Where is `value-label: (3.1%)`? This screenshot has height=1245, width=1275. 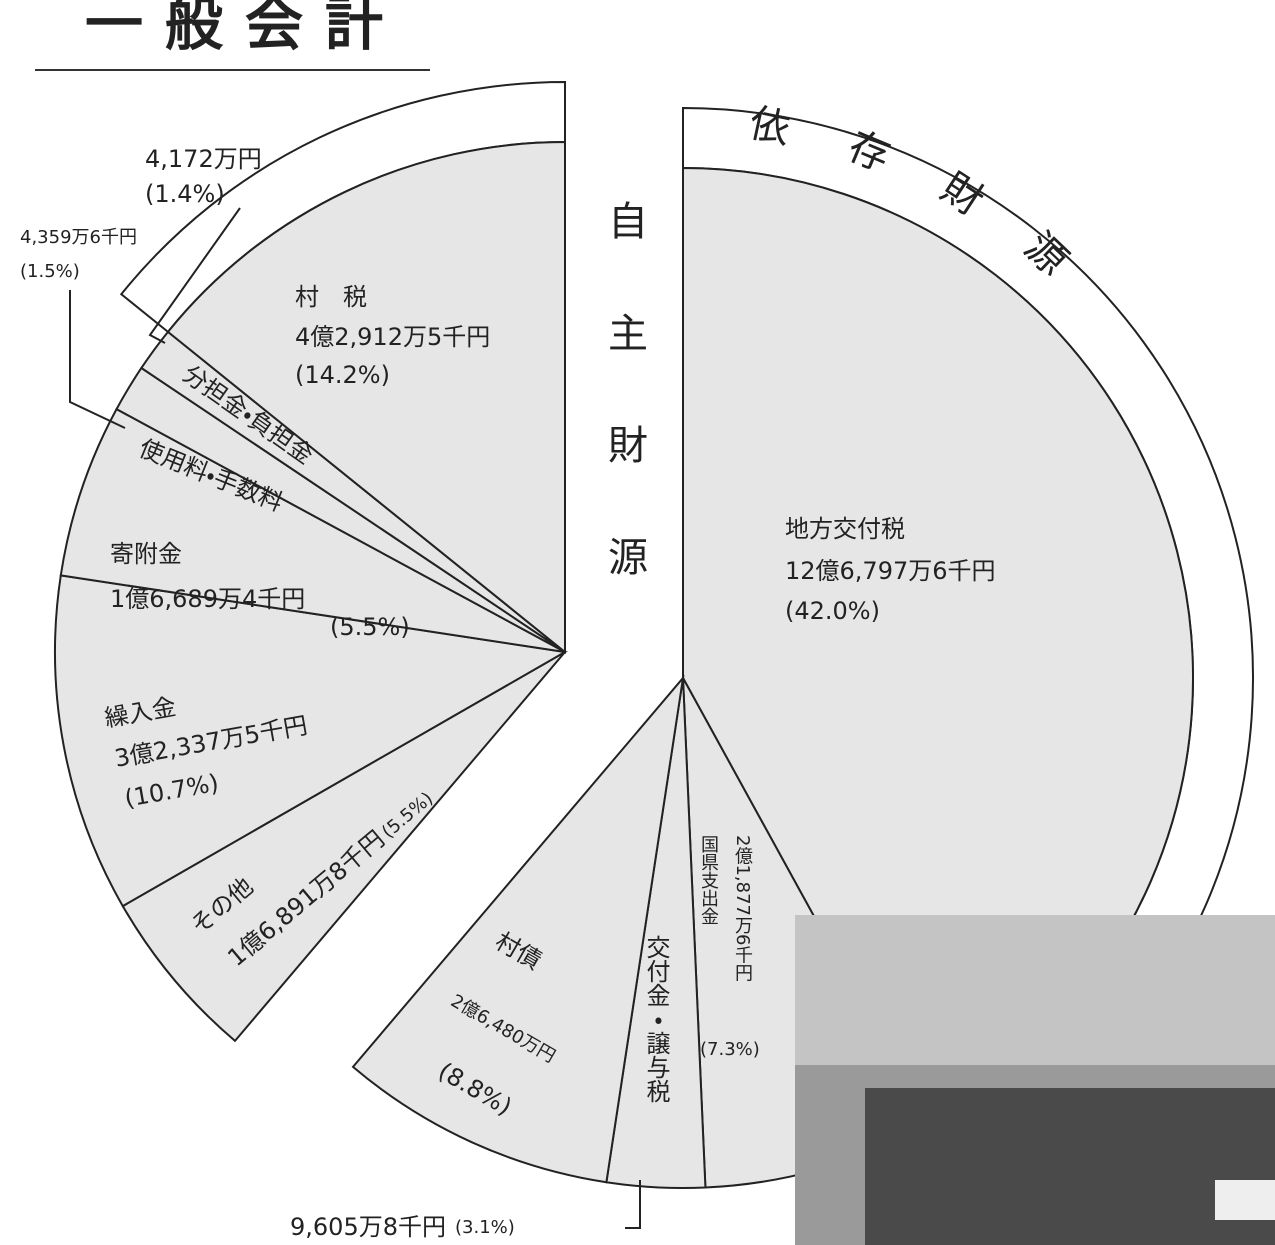
value-label: (3.1%) is located at coordinates (485, 1227).